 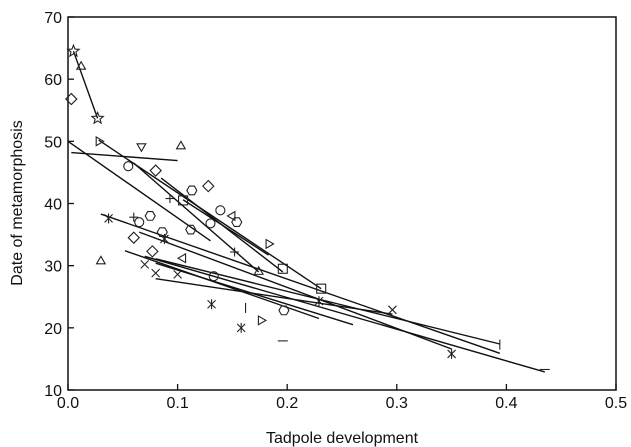 I want to click on y-axis-title: Date of metamorphosis, so click(x=17, y=202).